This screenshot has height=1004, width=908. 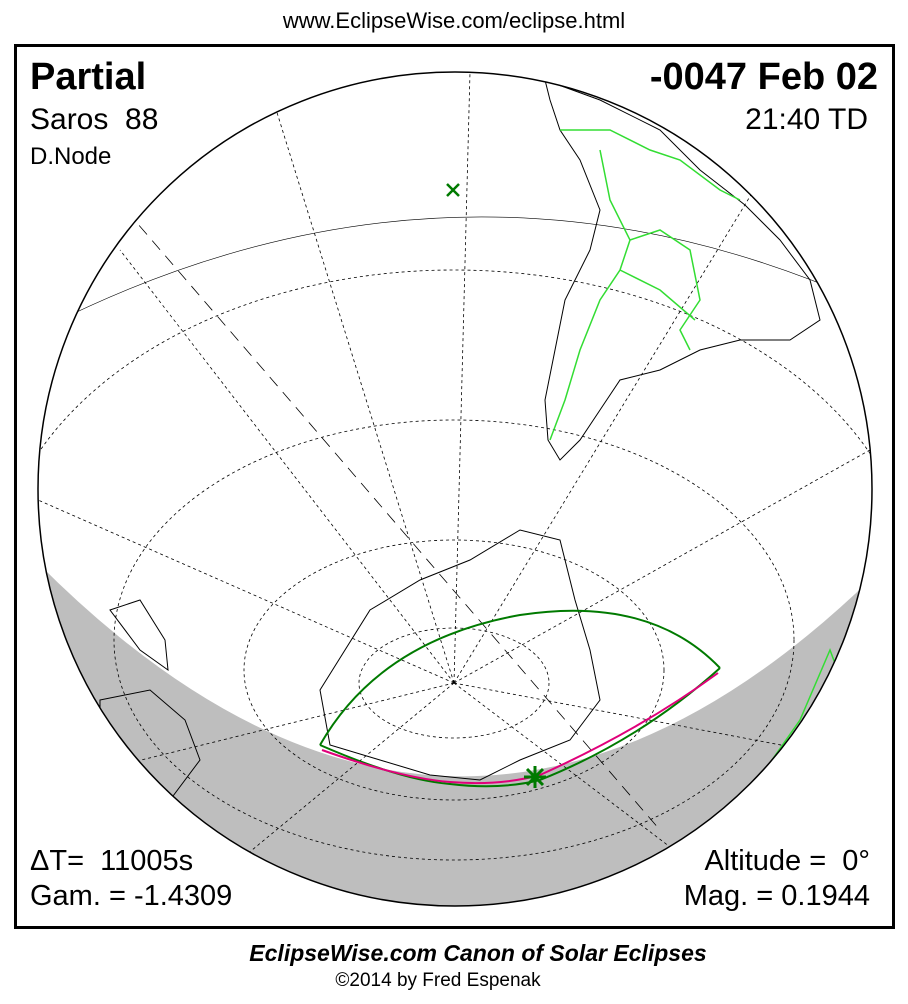 I want to click on footer-copyright: ©2014 by Fred Espenak, so click(x=438, y=980).